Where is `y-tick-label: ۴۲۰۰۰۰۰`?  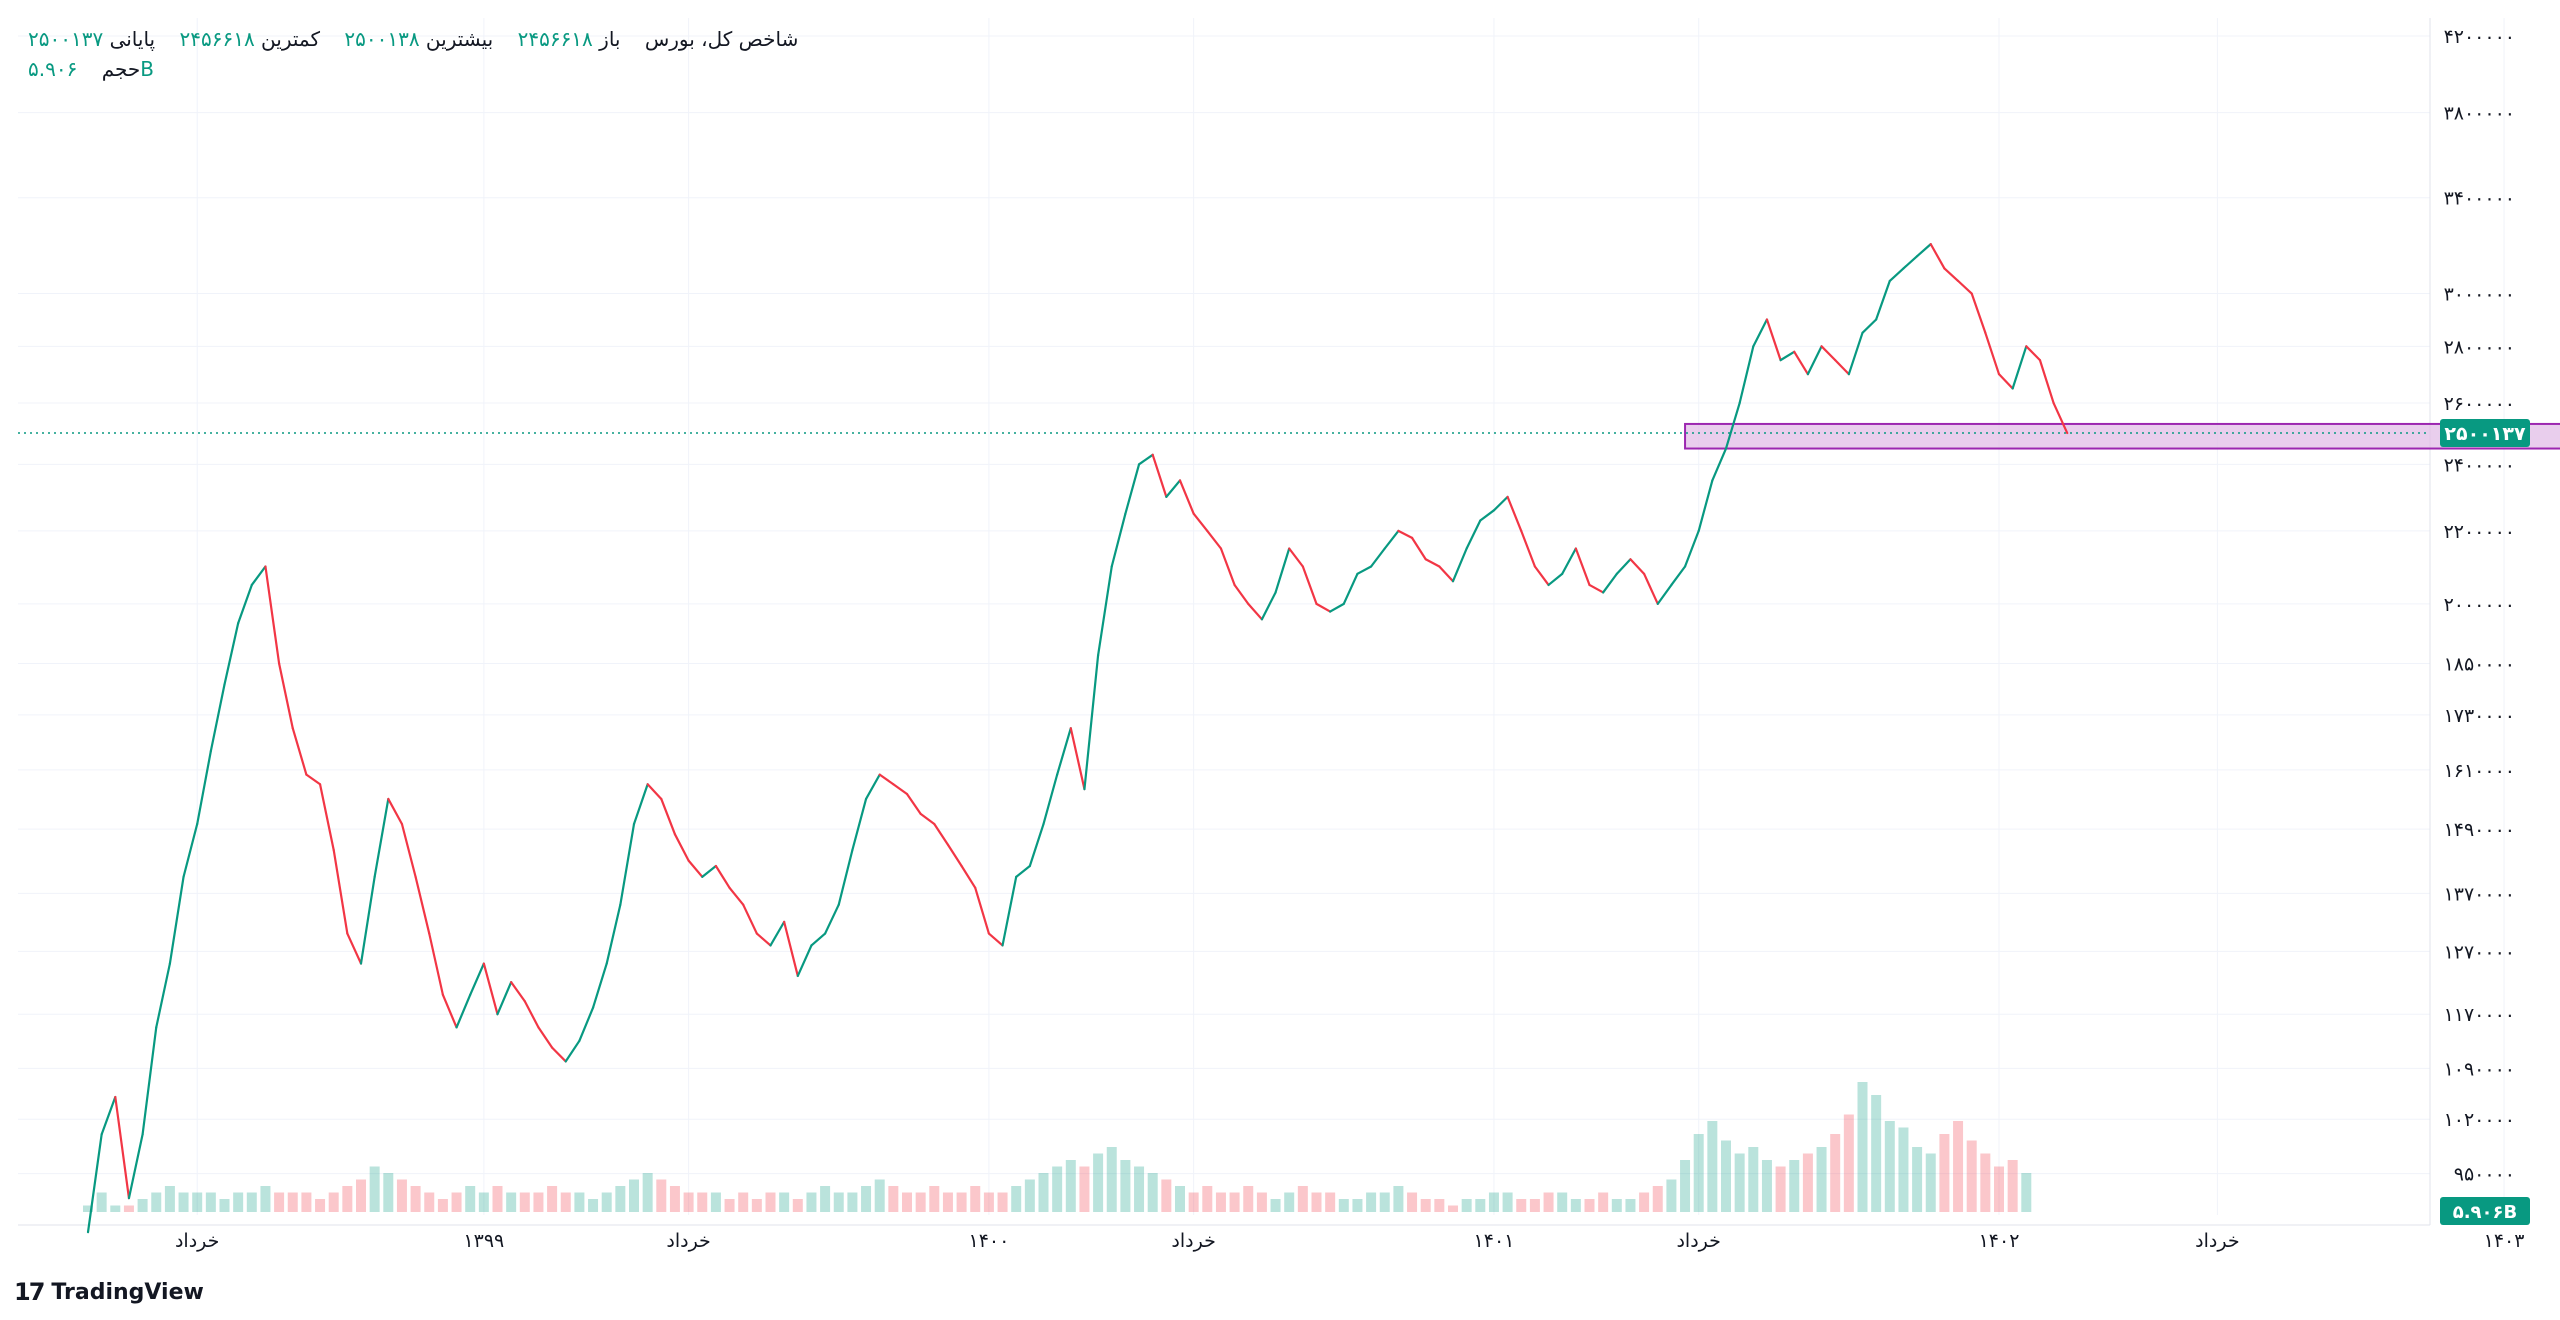 y-tick-label: ۴۲۰۰۰۰۰ is located at coordinates (2479, 37).